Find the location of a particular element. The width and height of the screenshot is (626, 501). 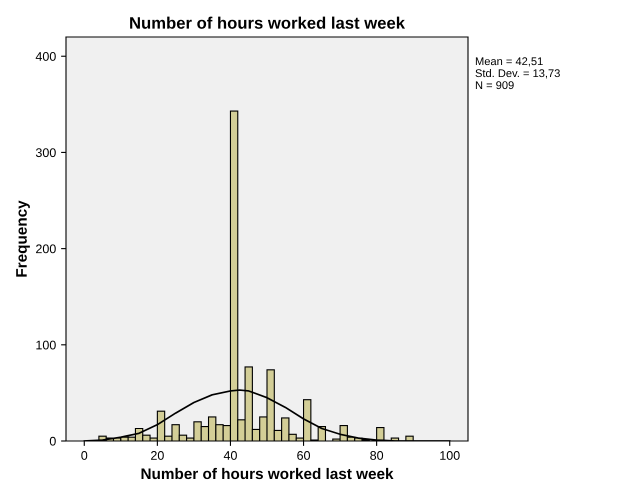

y-tick-label: 200 is located at coordinates (46, 249).